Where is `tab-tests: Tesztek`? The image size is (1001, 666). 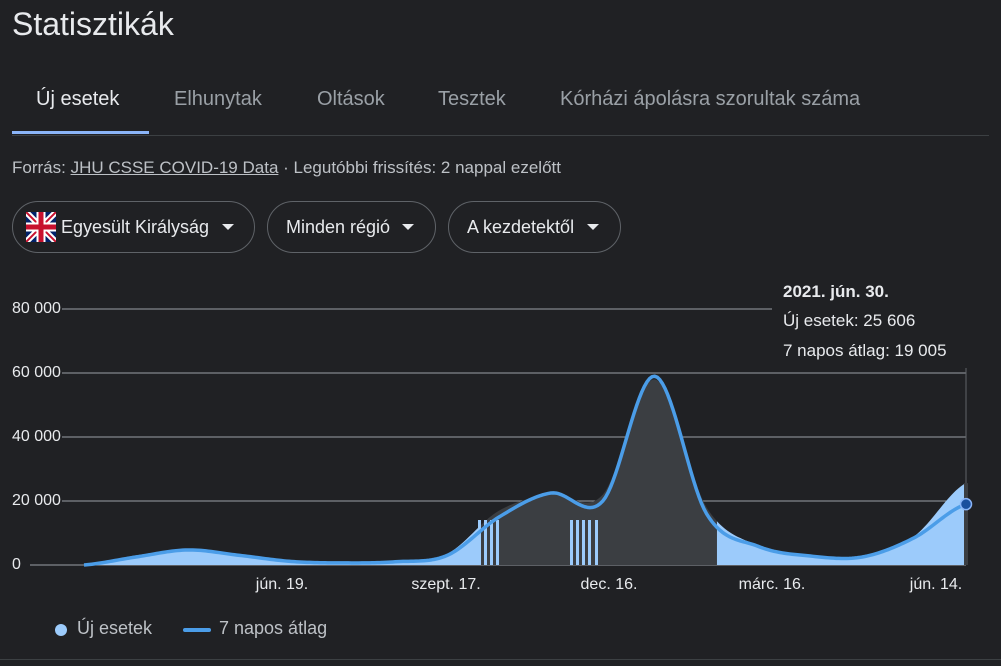
tab-tests: Tesztek is located at coordinates (472, 99).